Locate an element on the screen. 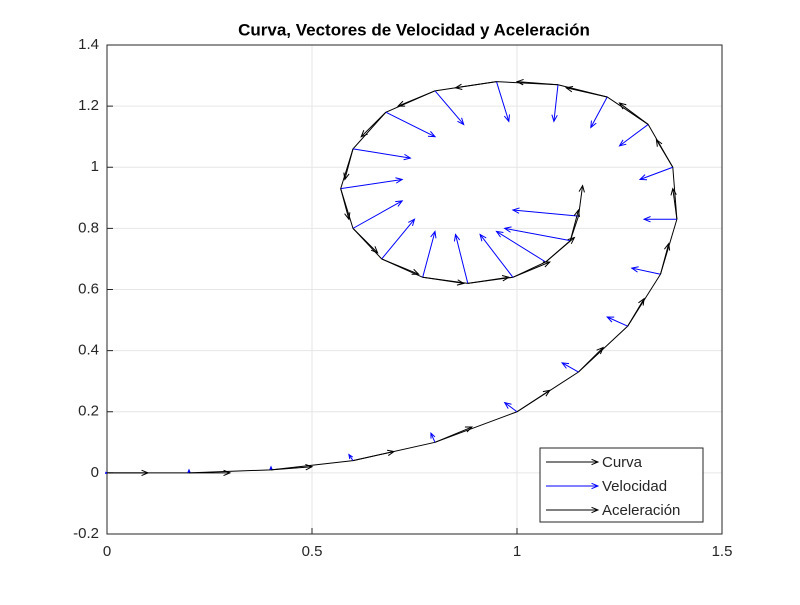  y-tick-label: 1.2 is located at coordinates (88, 105).